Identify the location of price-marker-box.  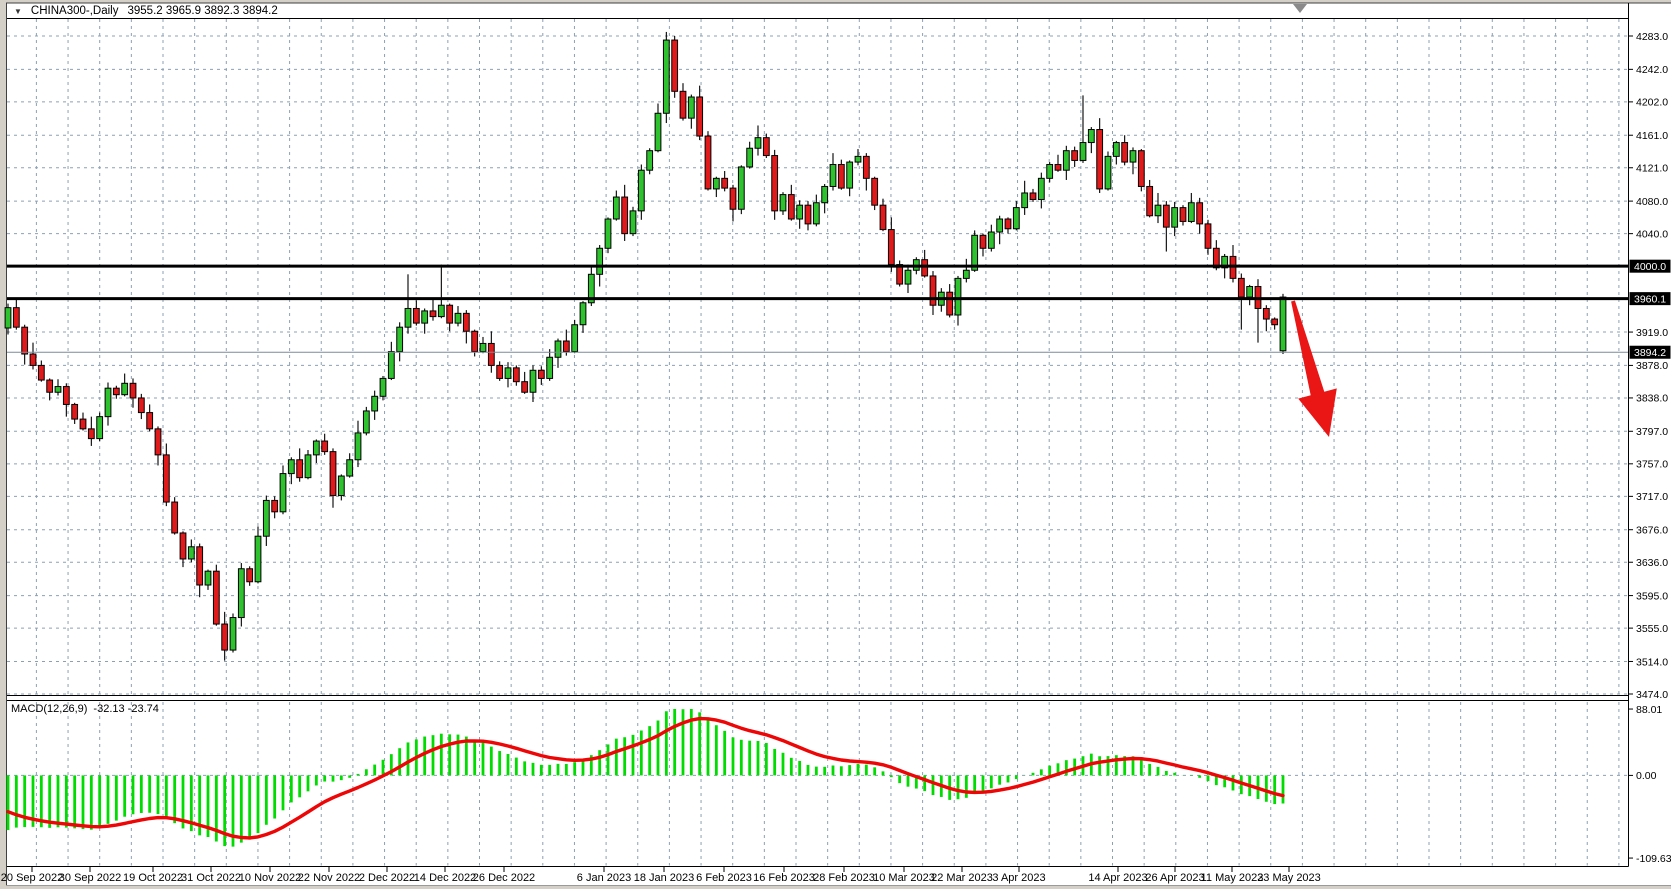
(1650, 352).